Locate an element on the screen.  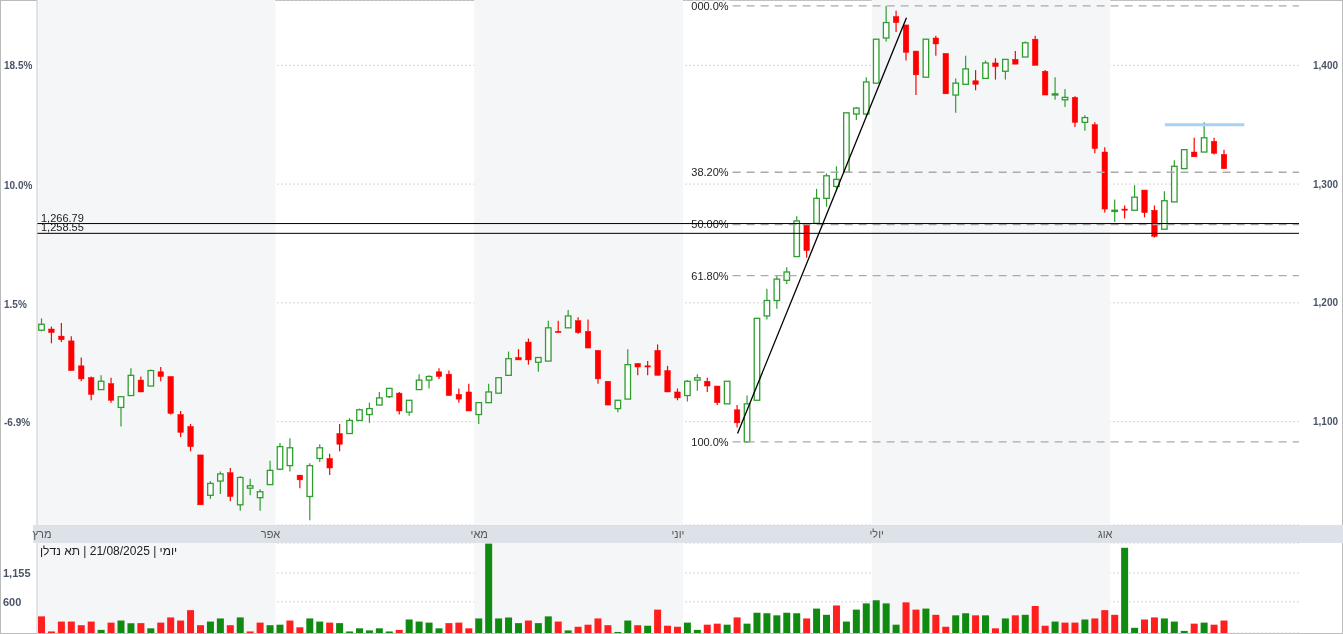
x-tick-label: יולי is located at coordinates (876, 534).